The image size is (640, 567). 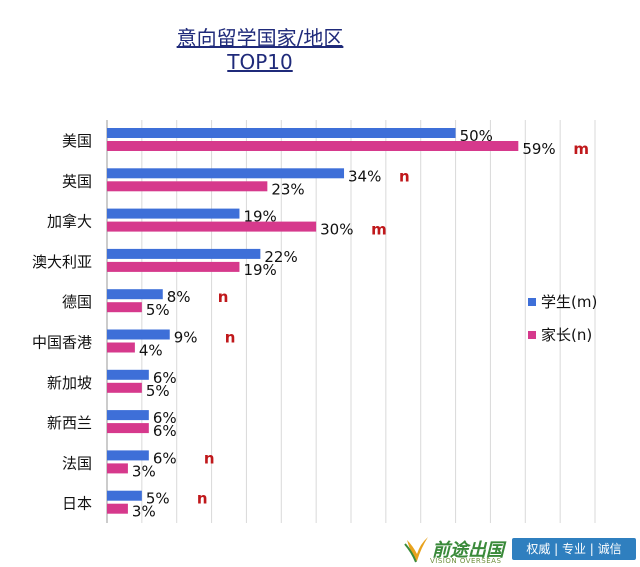 I want to click on category-label: 德国, so click(x=77, y=302).